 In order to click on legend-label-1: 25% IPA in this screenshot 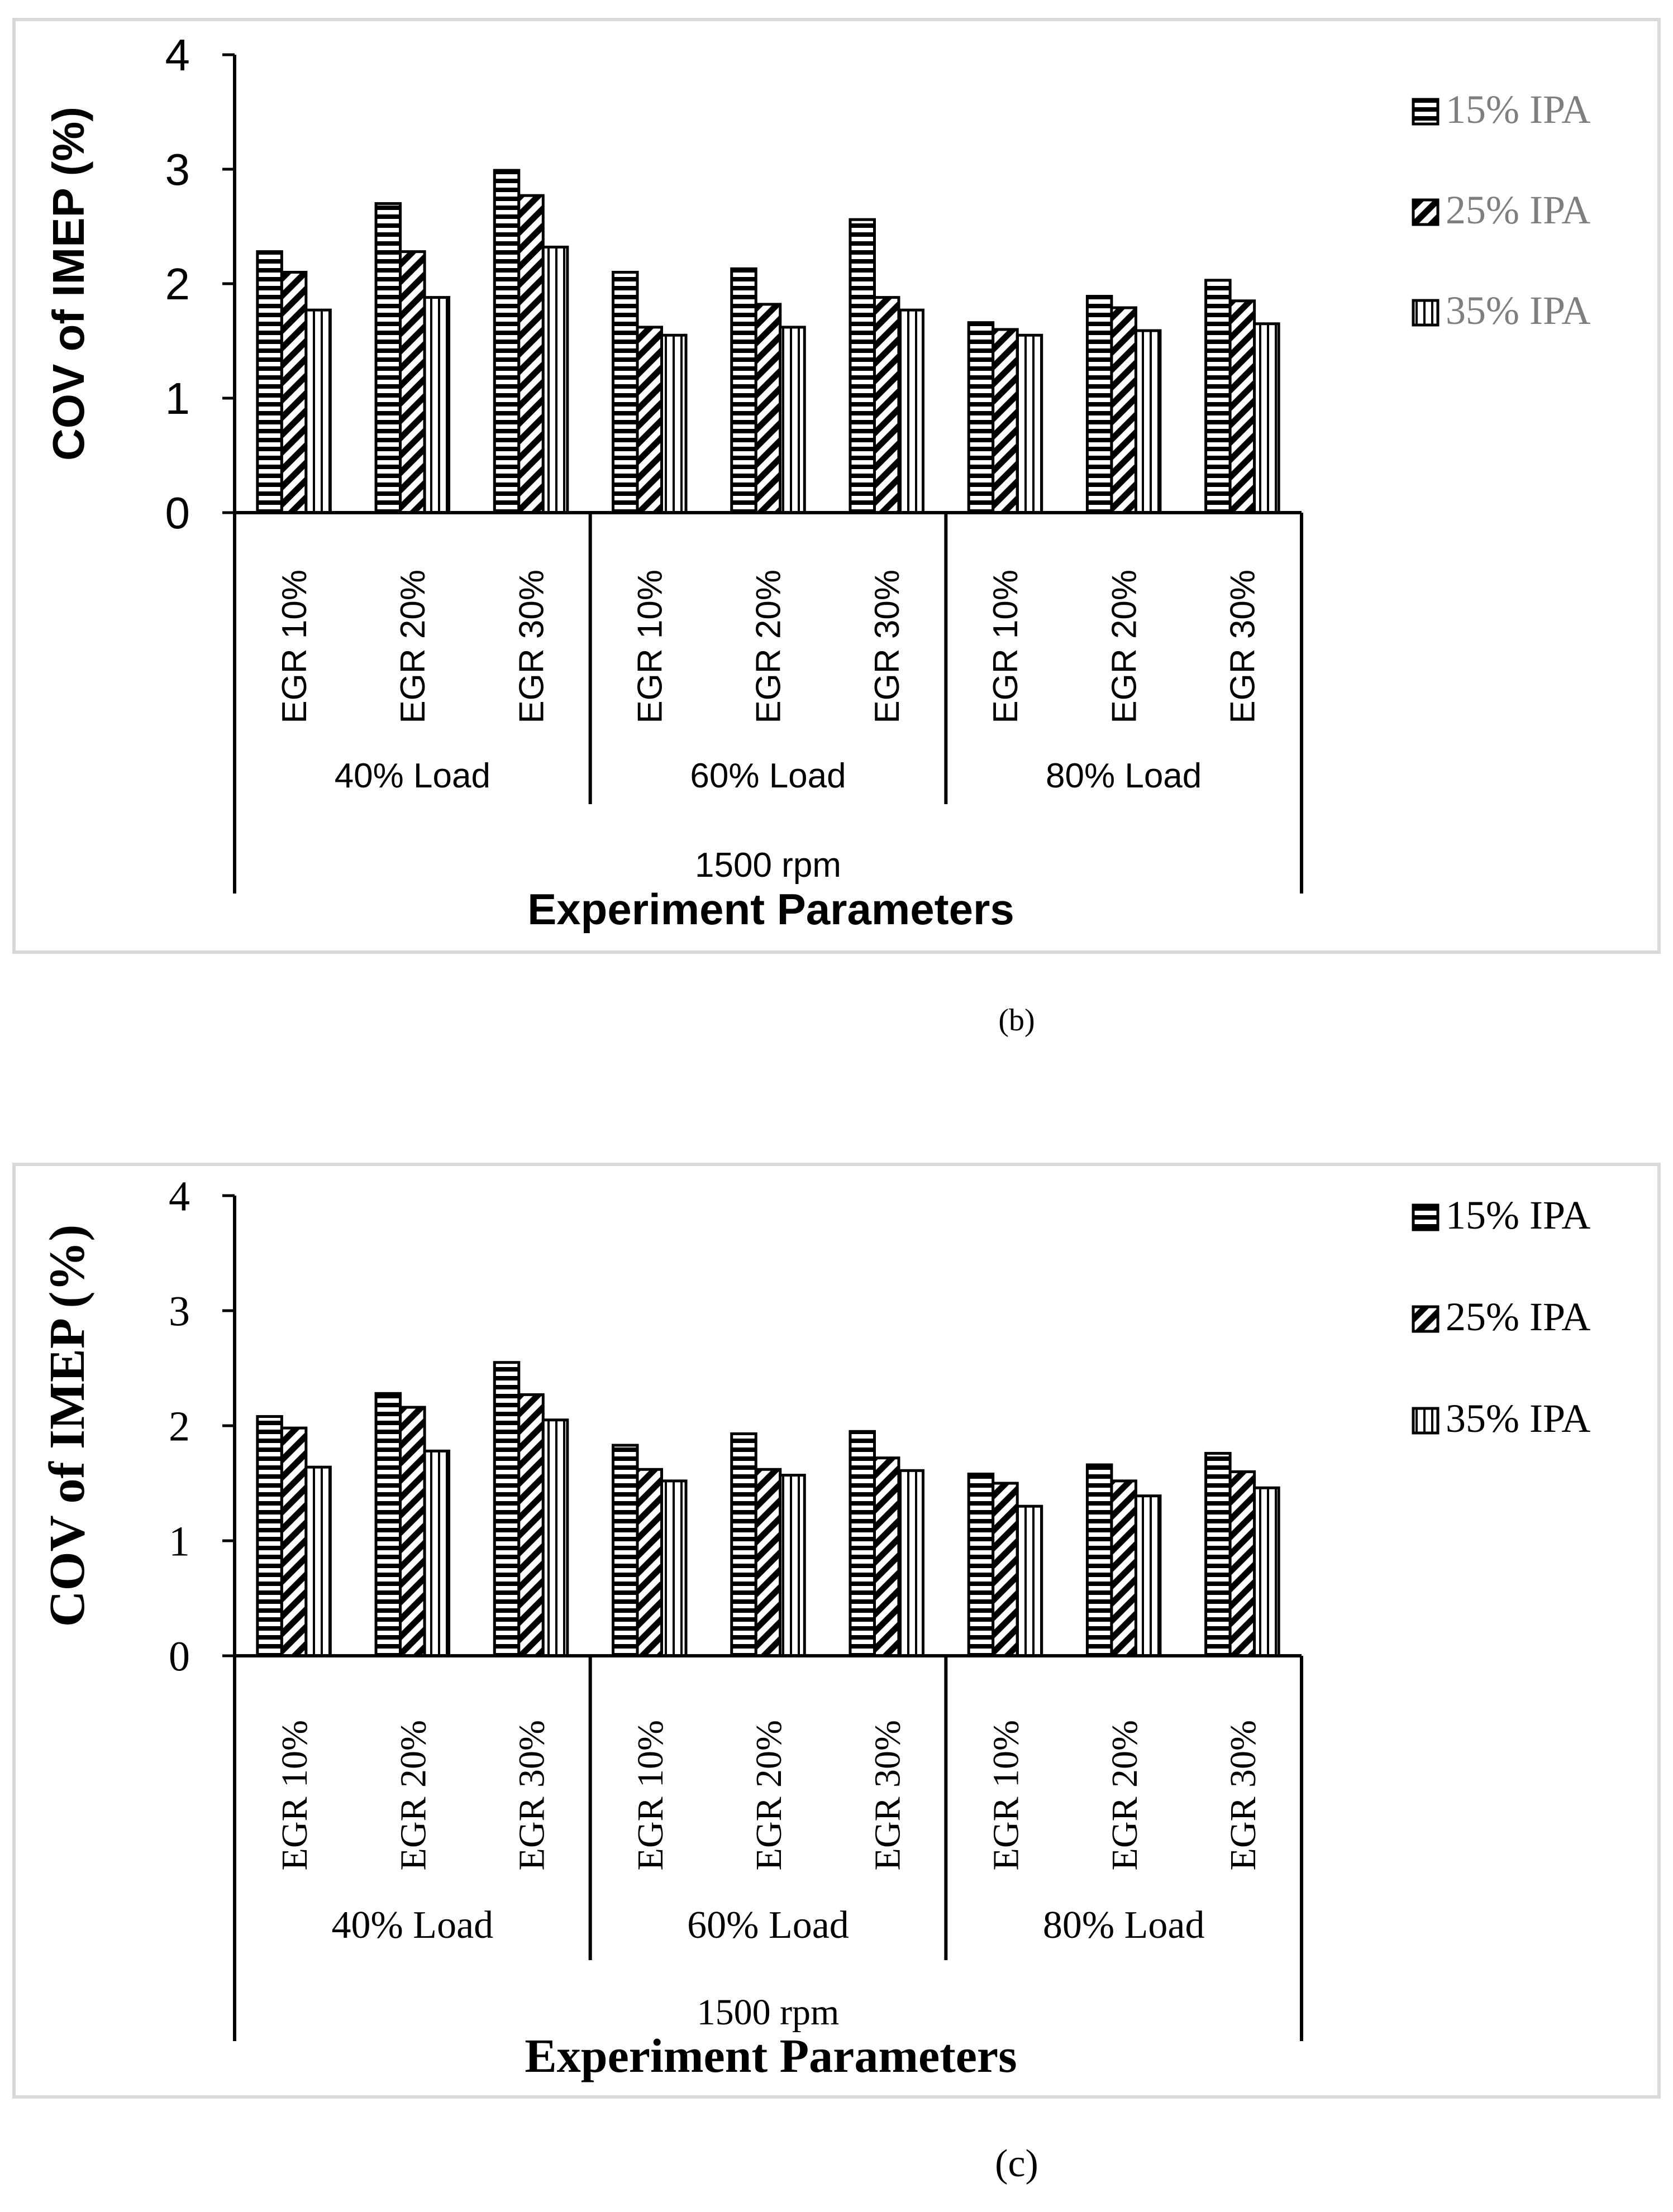, I will do `click(1518, 210)`.